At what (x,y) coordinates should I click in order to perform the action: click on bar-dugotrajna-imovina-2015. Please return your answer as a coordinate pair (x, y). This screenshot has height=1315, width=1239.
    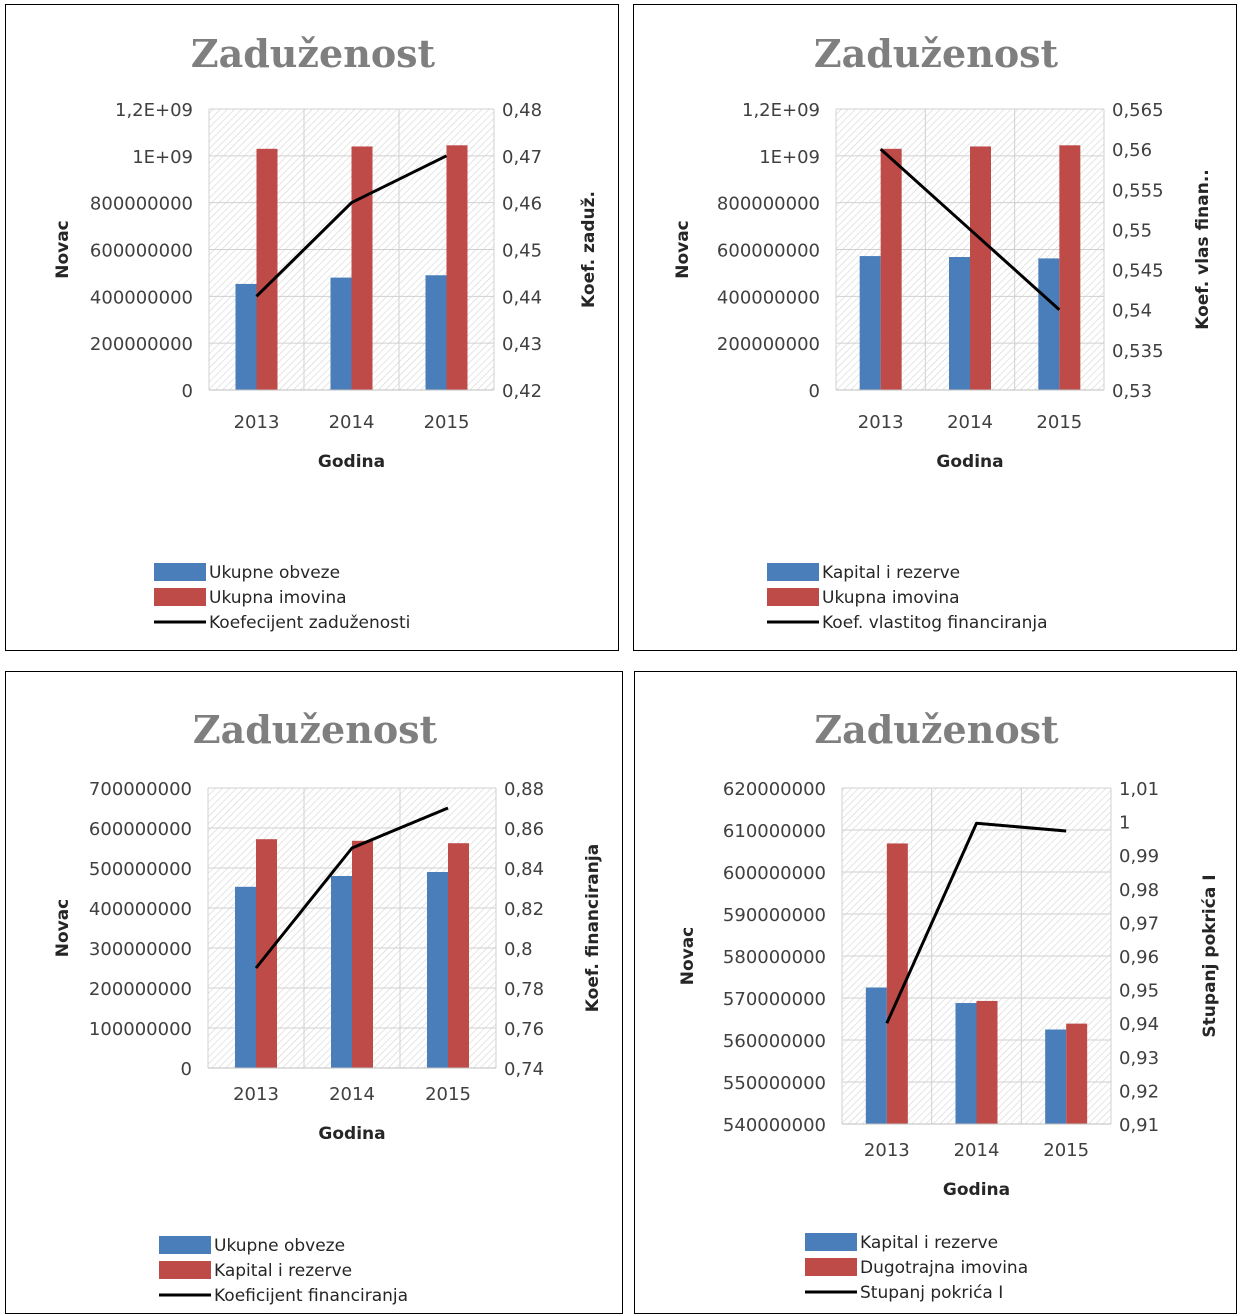
    Looking at the image, I should click on (1077, 1073).